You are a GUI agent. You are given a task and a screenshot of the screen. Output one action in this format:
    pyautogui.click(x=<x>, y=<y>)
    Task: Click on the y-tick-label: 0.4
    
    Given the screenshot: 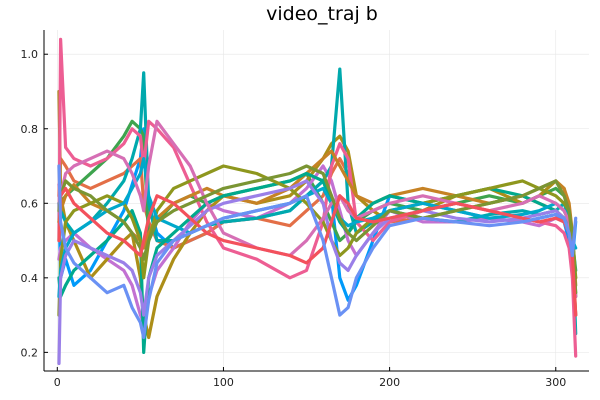 What is the action you would take?
    pyautogui.click(x=30, y=278)
    